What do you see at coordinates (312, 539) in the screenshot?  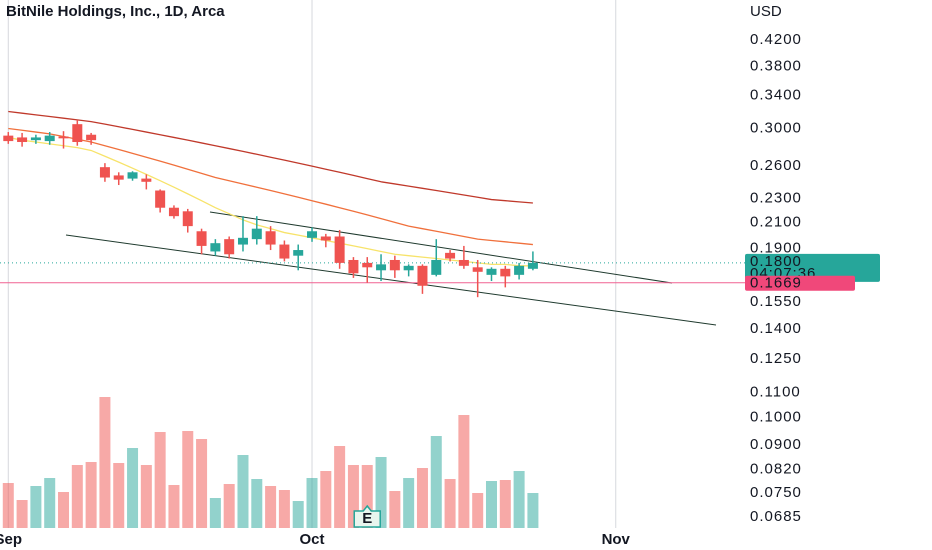 I see `x-tick-label: Oct` at bounding box center [312, 539].